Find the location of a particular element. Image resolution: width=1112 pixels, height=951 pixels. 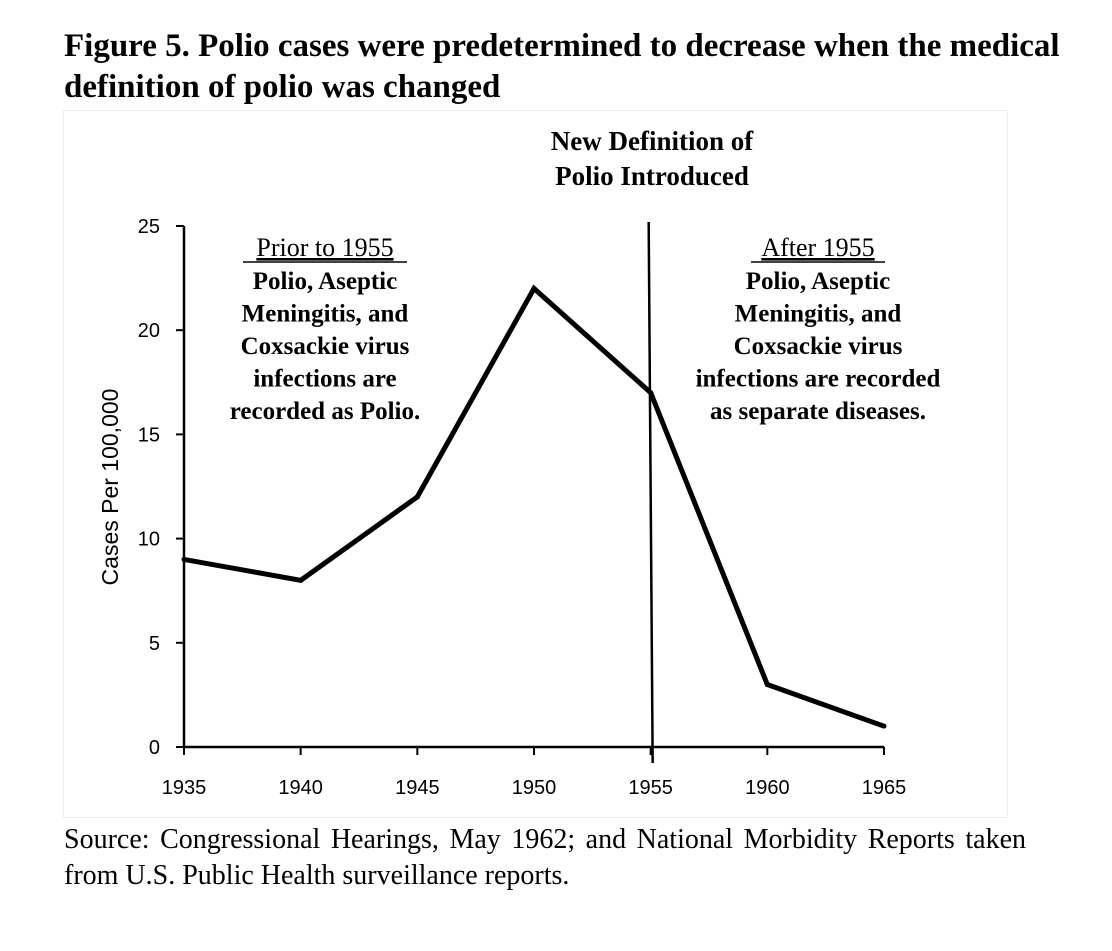

right-annotation-heading: After 1955 is located at coordinates (817, 247).